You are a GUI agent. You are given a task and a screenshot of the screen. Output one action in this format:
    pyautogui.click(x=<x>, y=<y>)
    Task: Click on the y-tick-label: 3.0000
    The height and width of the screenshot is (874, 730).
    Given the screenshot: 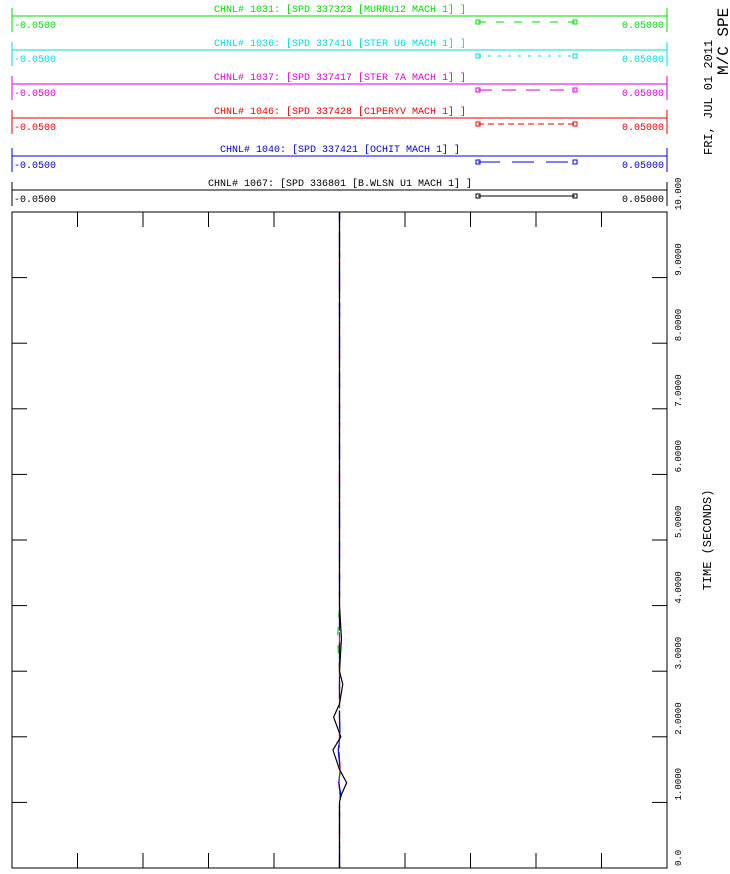 What is the action you would take?
    pyautogui.click(x=679, y=653)
    